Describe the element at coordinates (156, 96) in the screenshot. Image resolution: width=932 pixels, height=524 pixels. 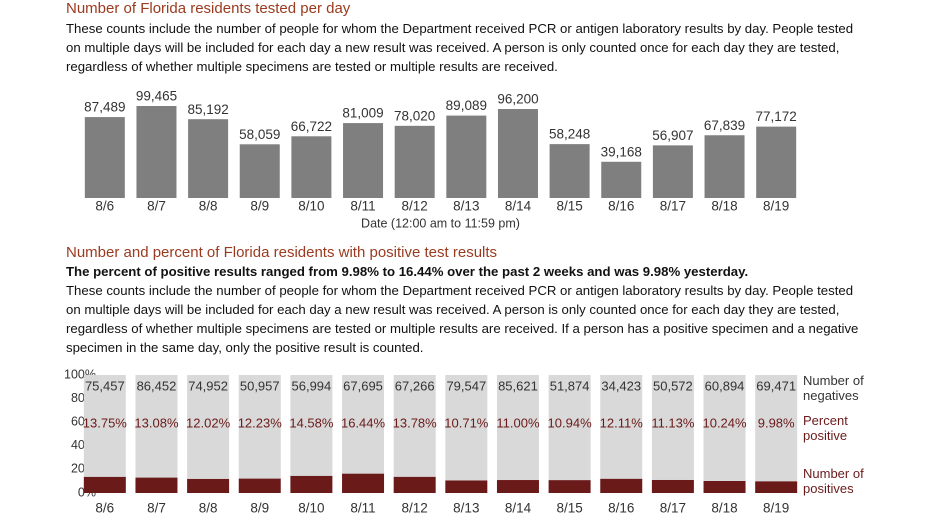
I see `value-label: 99,465` at that location.